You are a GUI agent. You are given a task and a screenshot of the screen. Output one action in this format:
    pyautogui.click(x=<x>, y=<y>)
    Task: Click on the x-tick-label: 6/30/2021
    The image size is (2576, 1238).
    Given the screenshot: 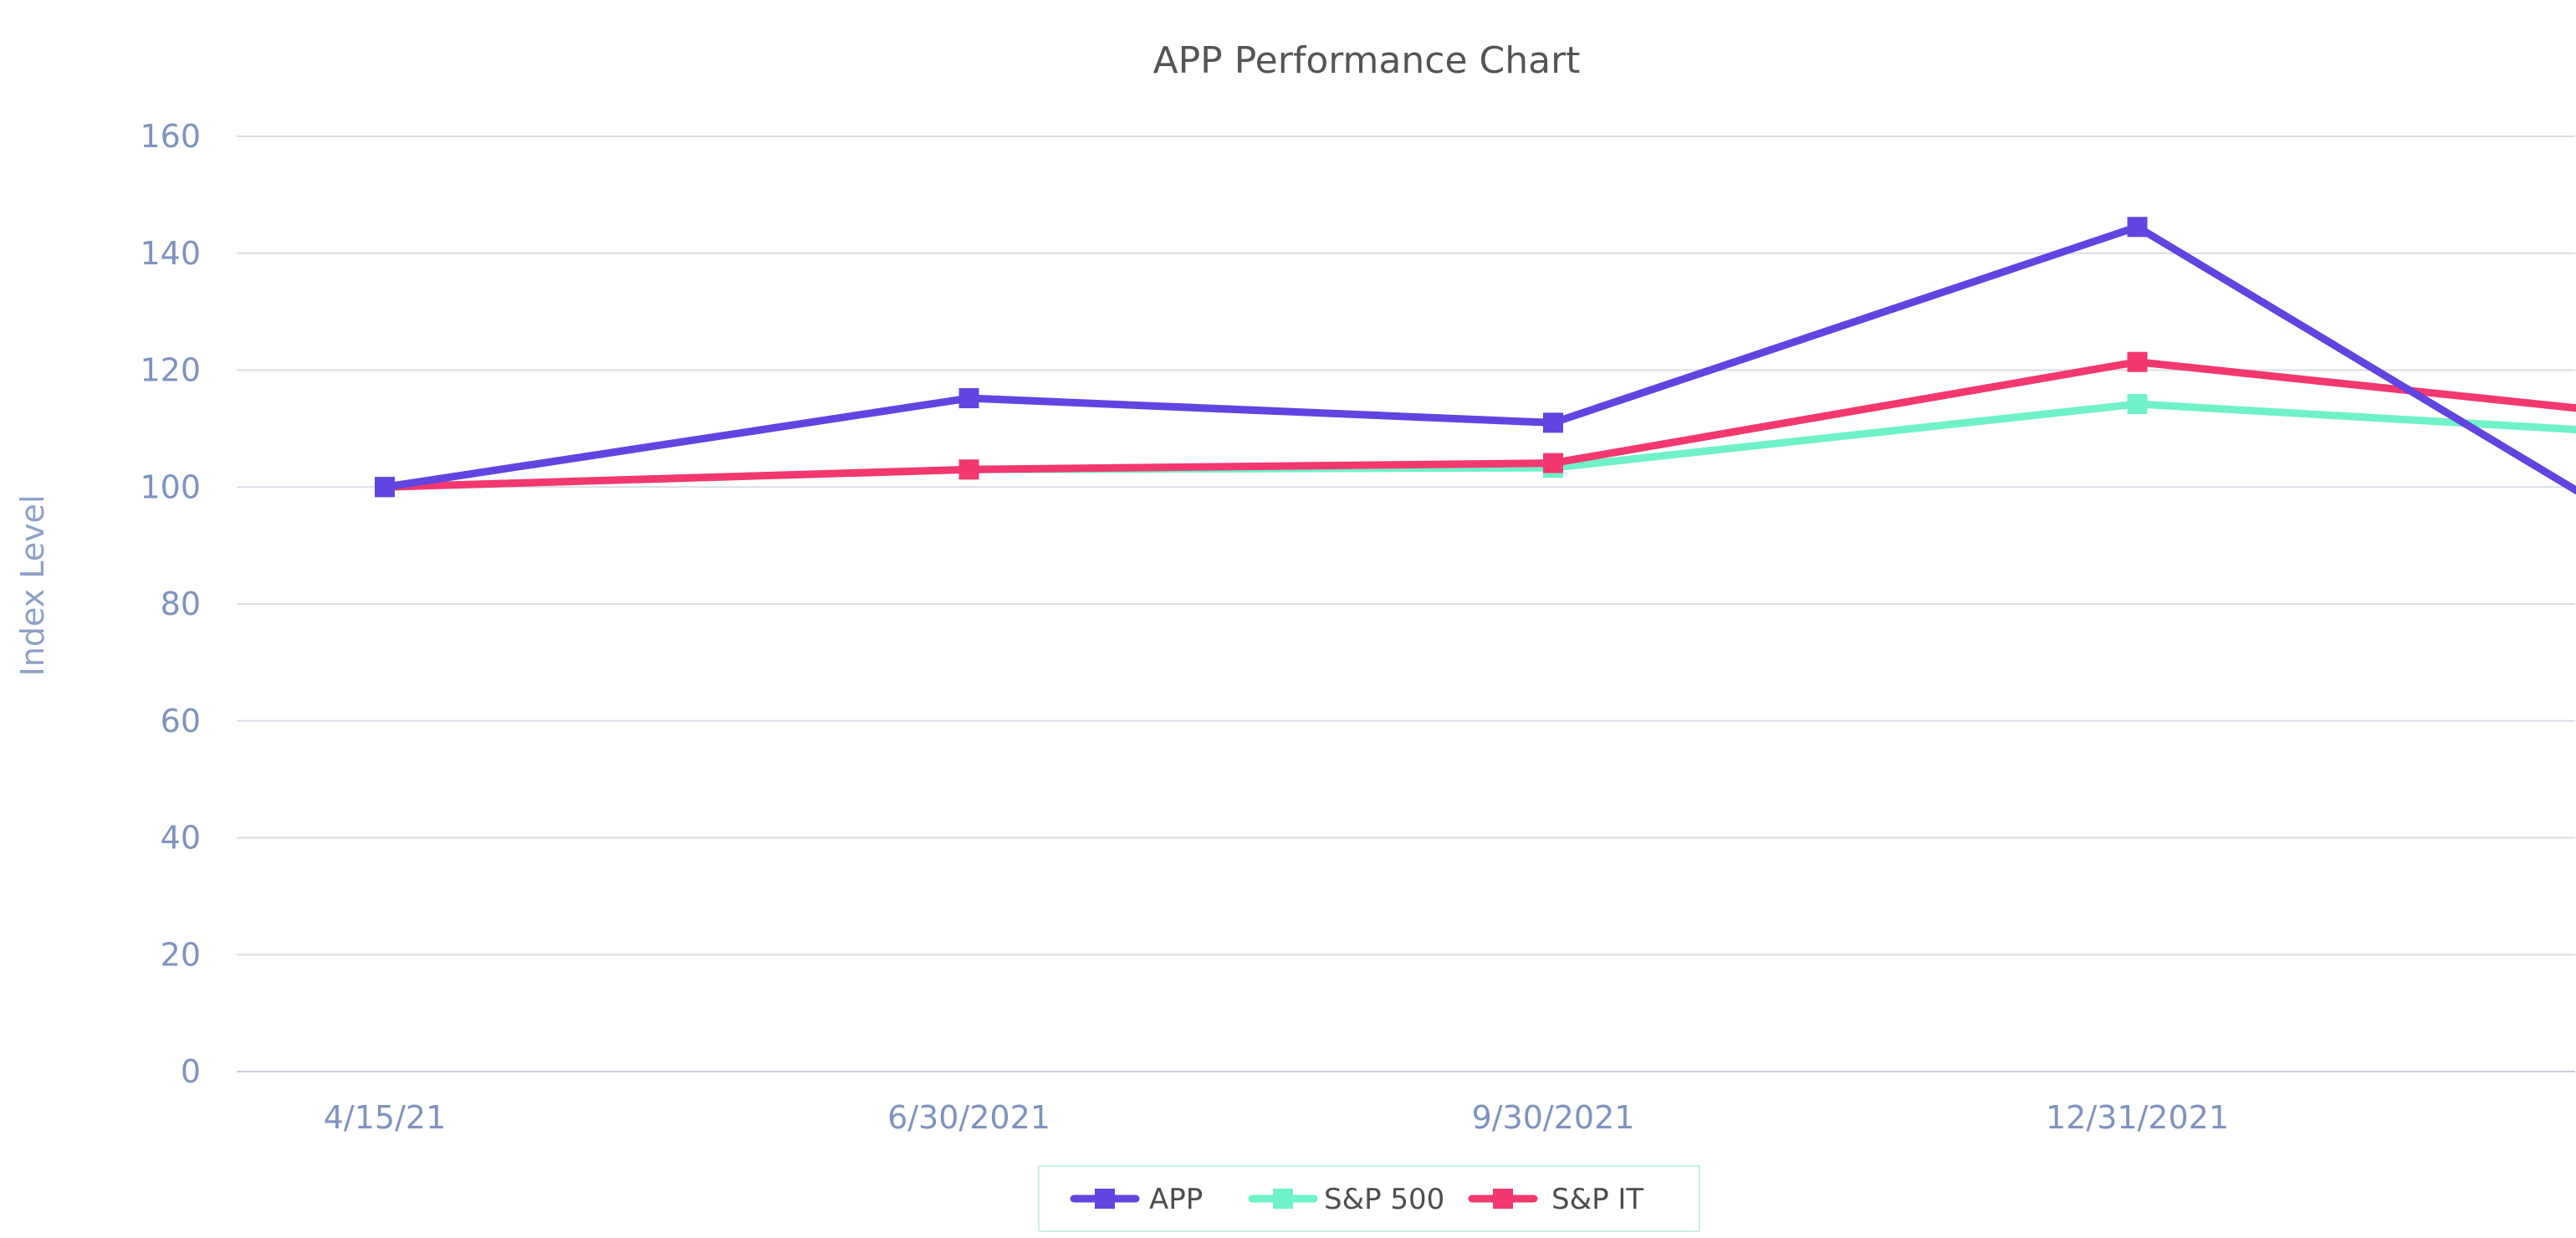 What is the action you would take?
    pyautogui.click(x=968, y=1117)
    